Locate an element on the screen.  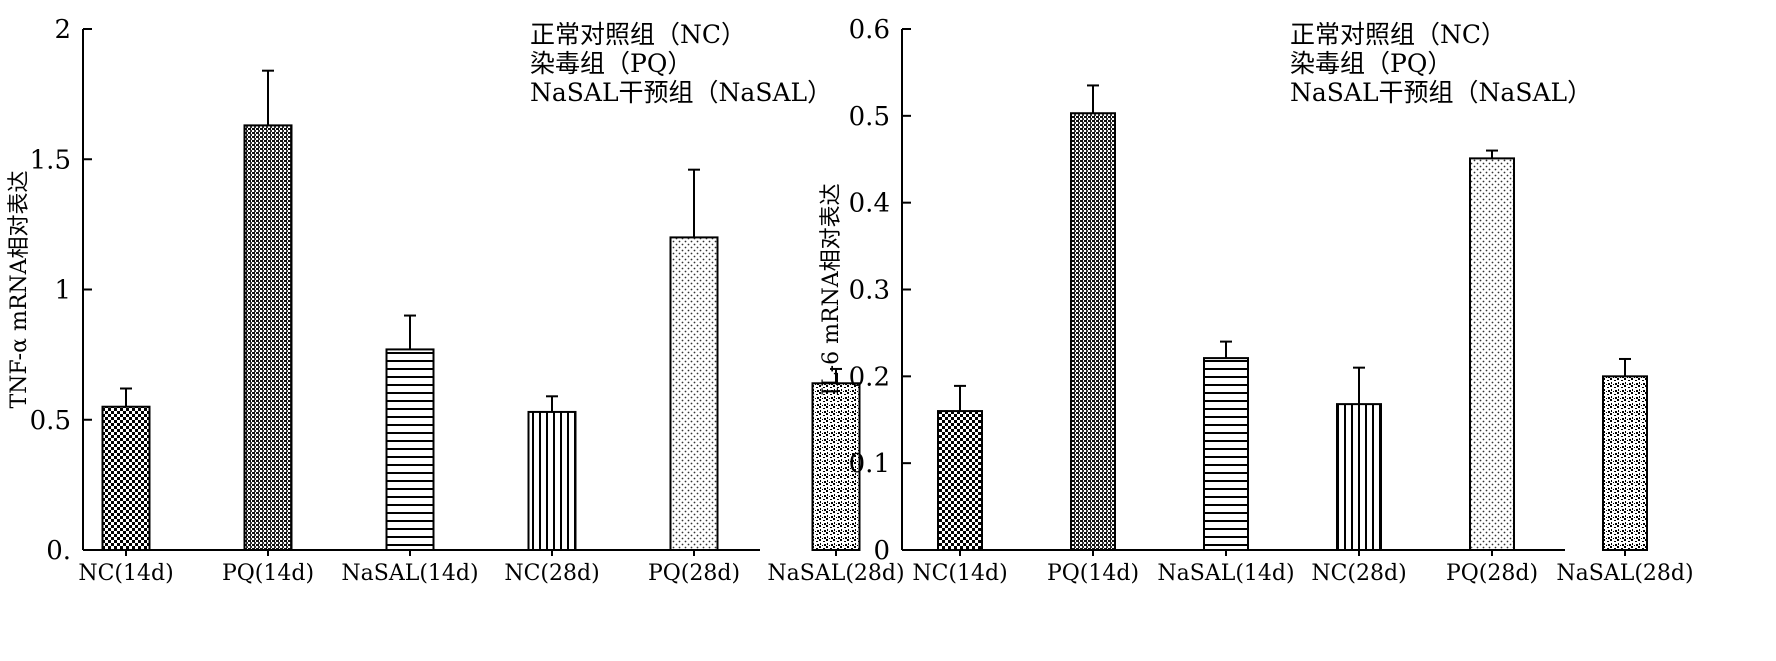
y-tick-label: 0. is located at coordinates (58, 551).